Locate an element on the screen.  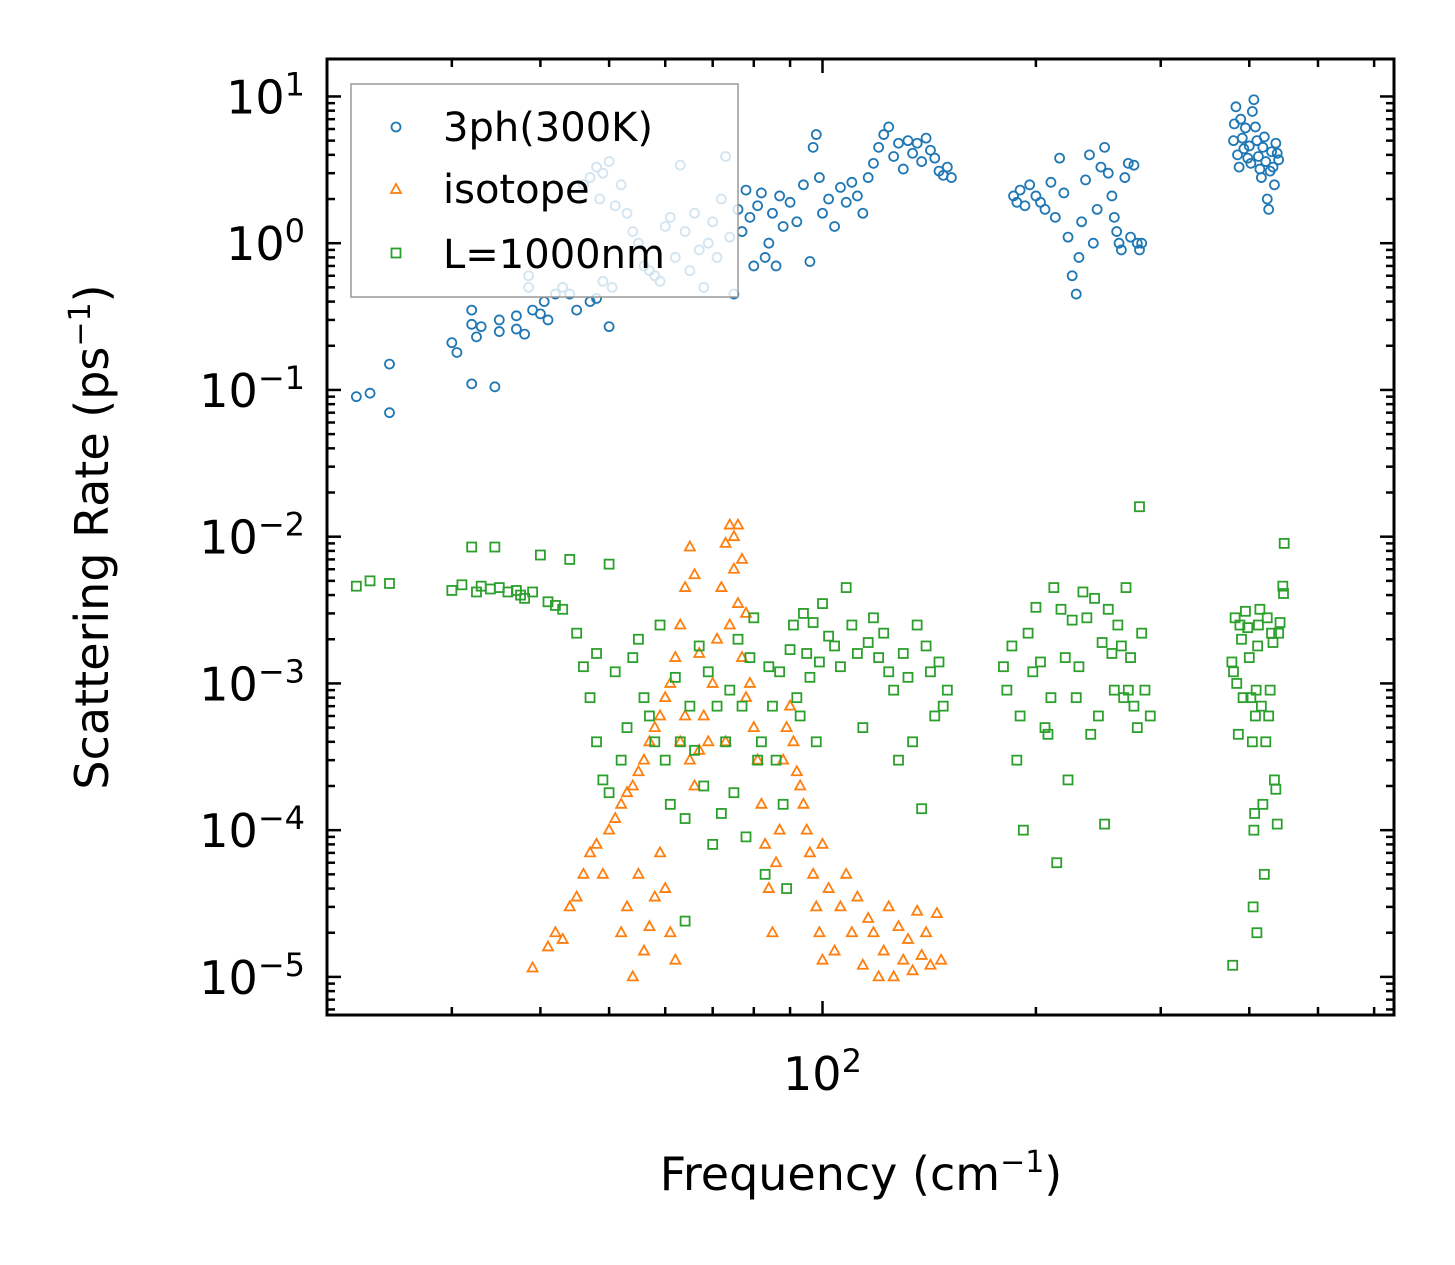
y-tick-label-exp-2: −1 is located at coordinates (281, 378).